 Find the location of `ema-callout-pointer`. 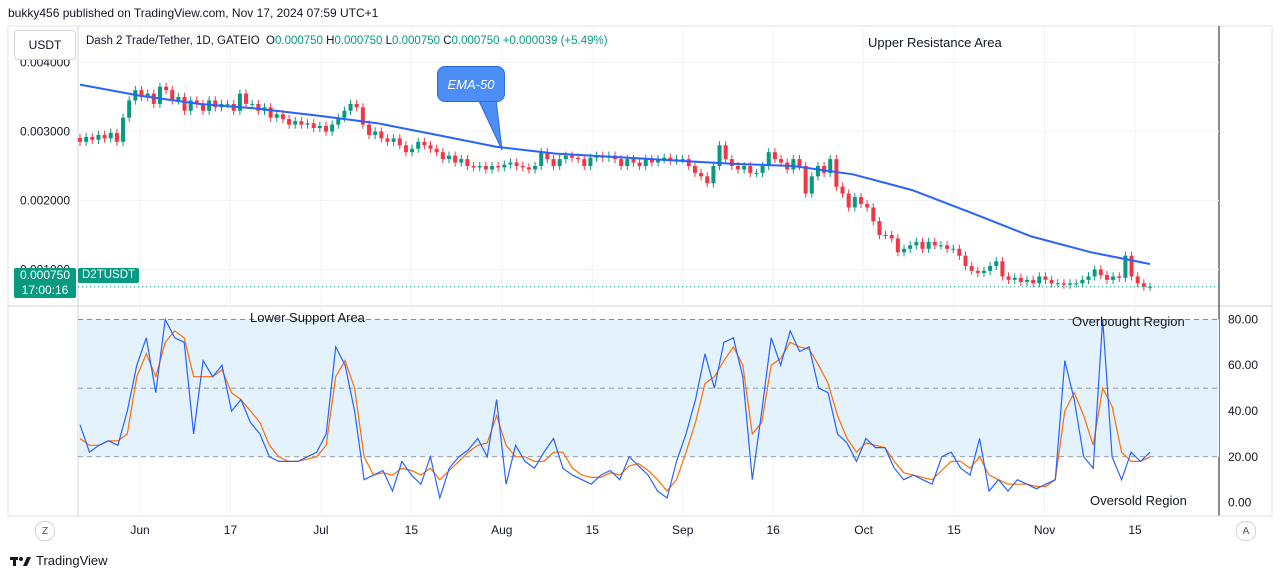

ema-callout-pointer is located at coordinates (490, 124).